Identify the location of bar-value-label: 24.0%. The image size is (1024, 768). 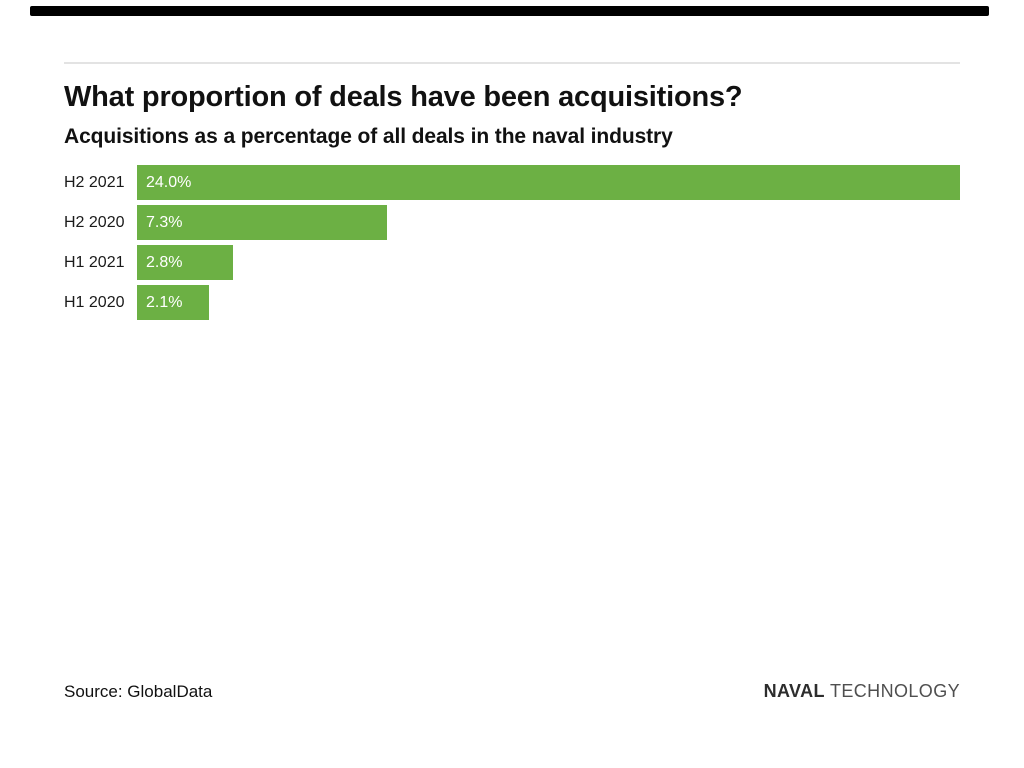
(169, 182).